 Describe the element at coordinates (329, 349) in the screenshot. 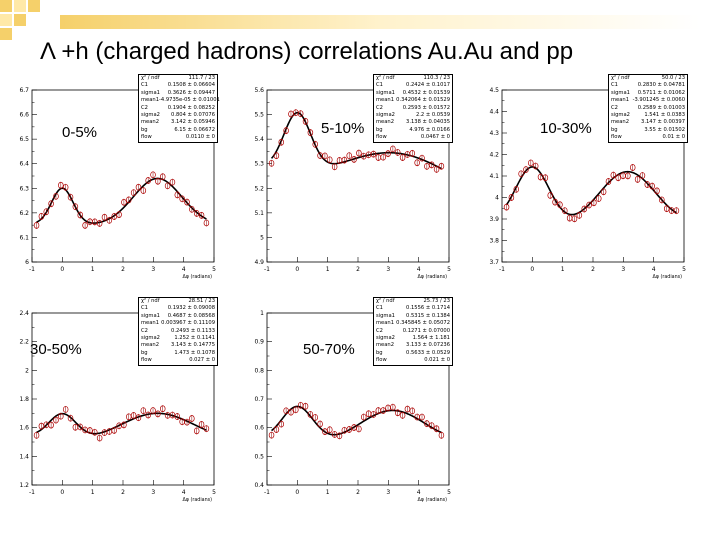

I see `centrality-label: 50-70%` at that location.